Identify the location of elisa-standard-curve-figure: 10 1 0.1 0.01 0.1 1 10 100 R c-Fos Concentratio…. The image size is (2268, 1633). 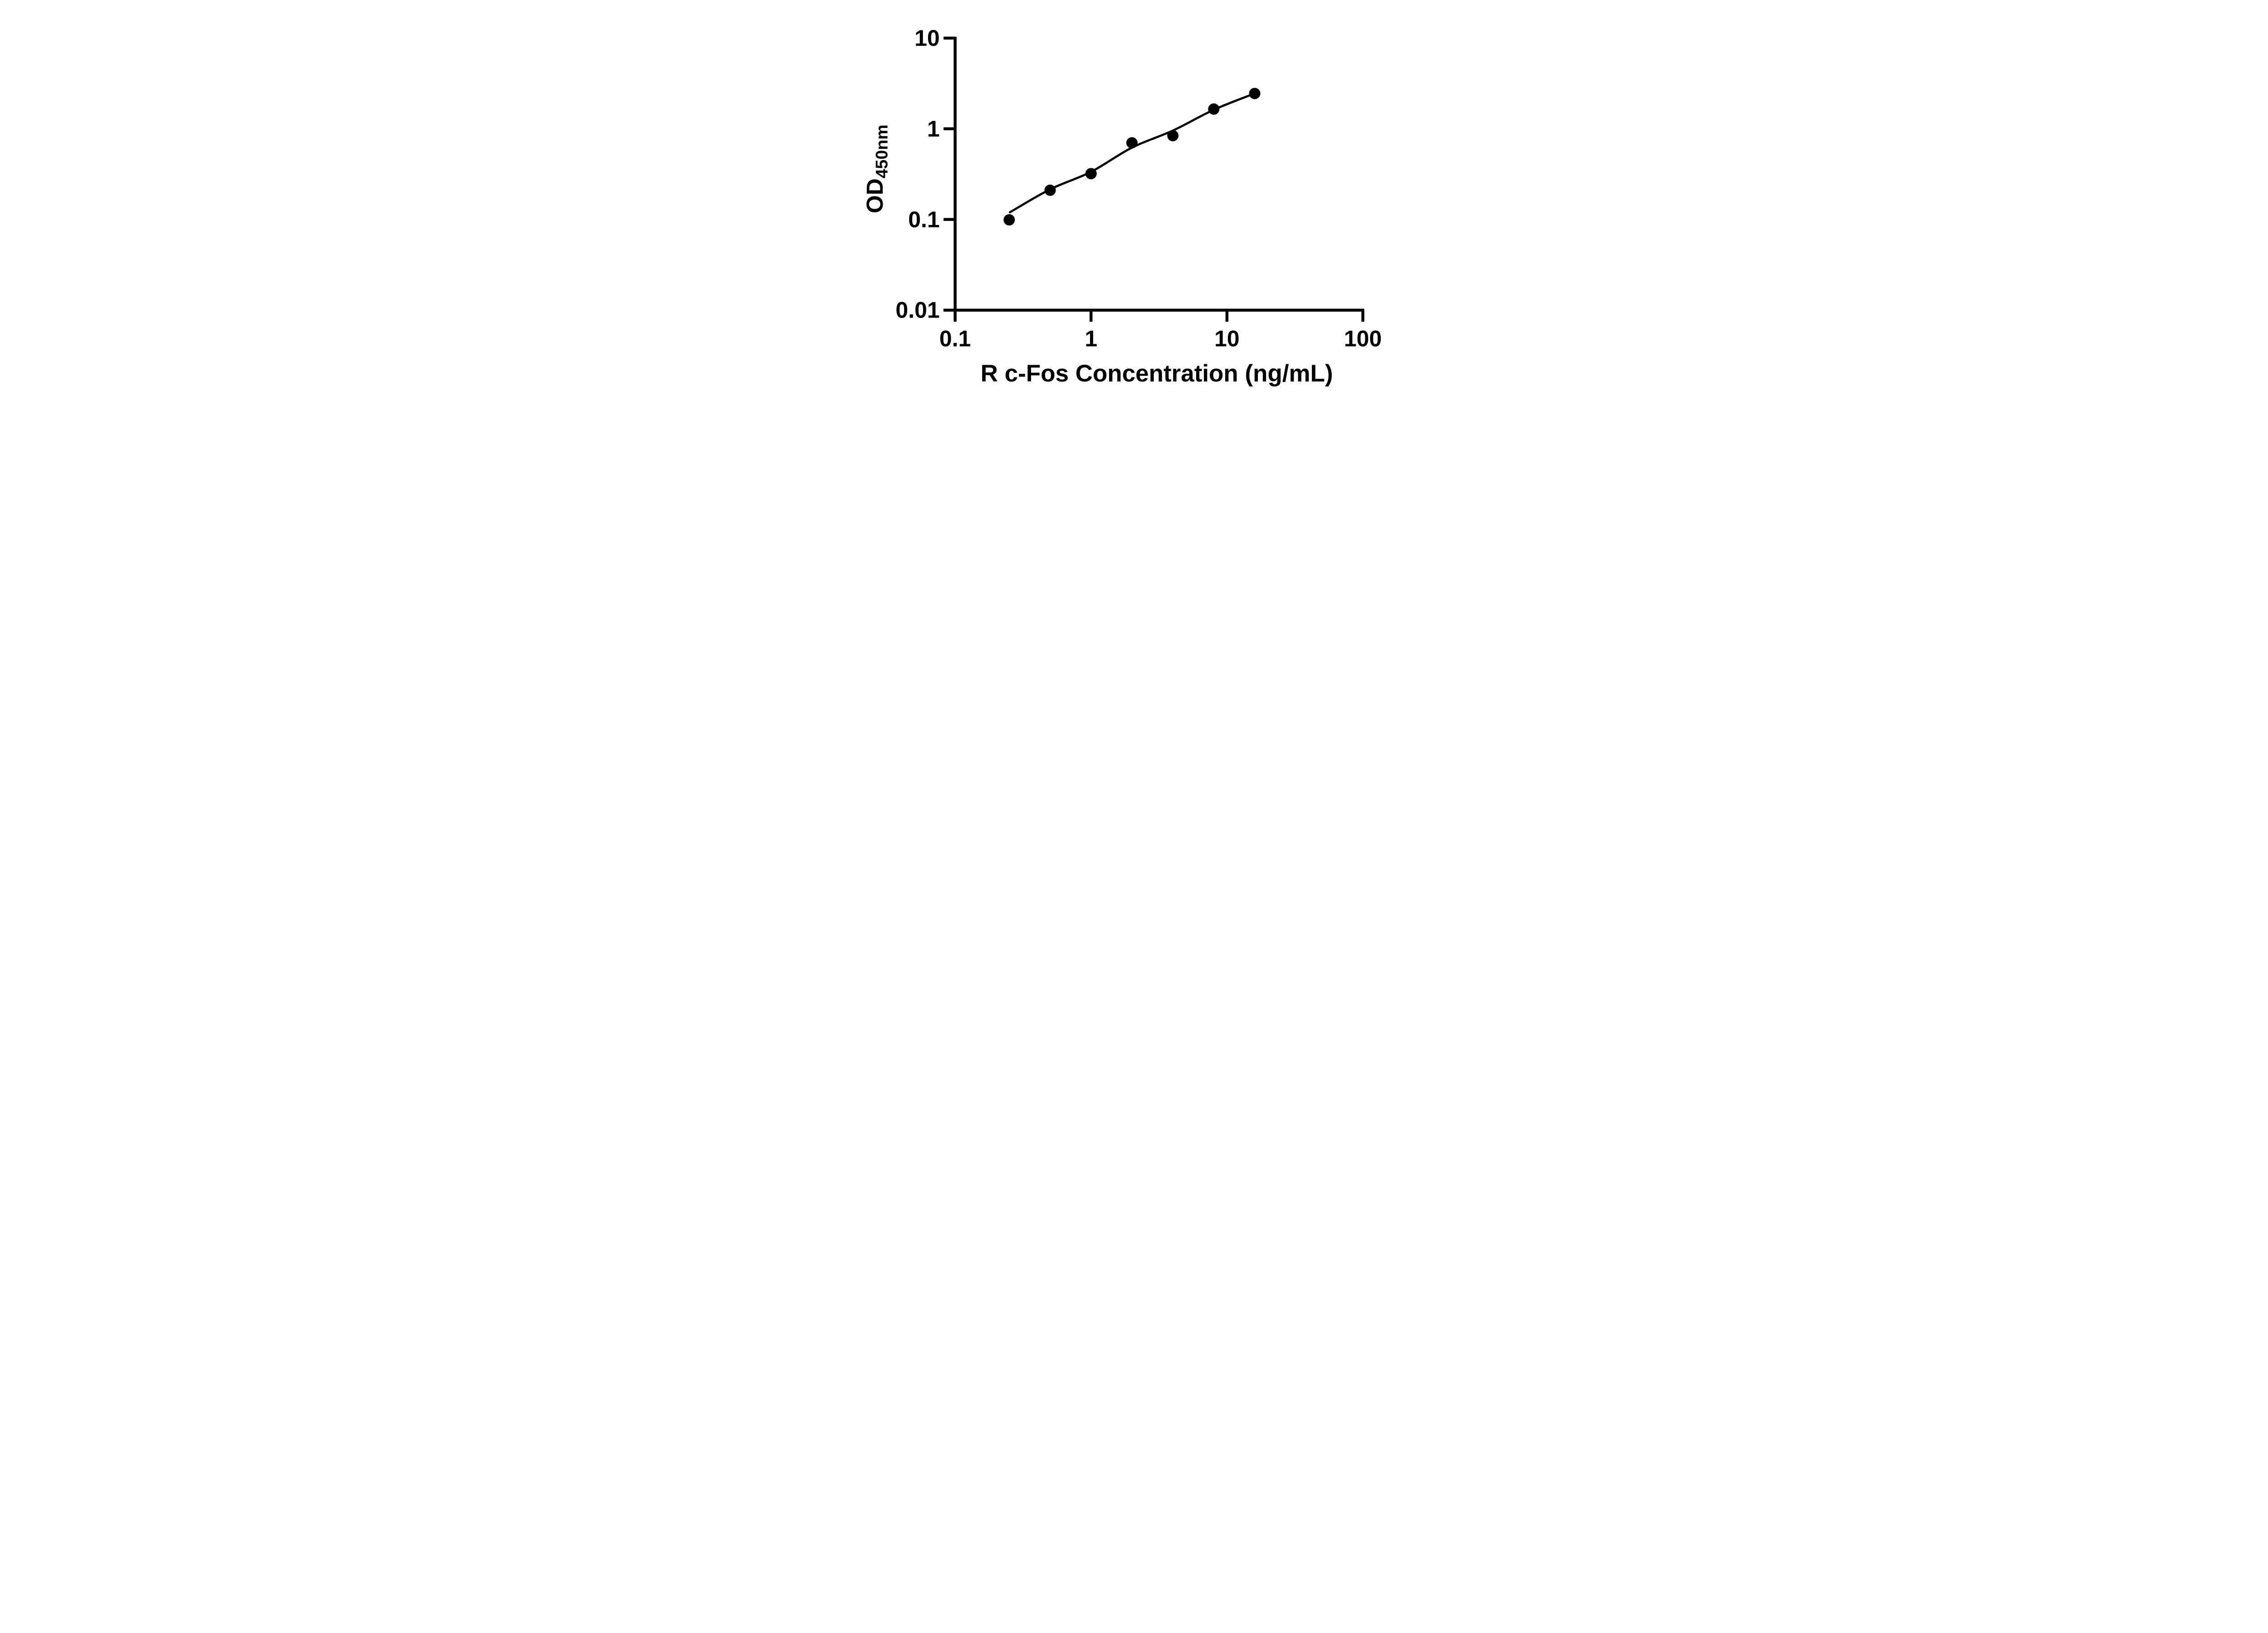
(1134, 204).